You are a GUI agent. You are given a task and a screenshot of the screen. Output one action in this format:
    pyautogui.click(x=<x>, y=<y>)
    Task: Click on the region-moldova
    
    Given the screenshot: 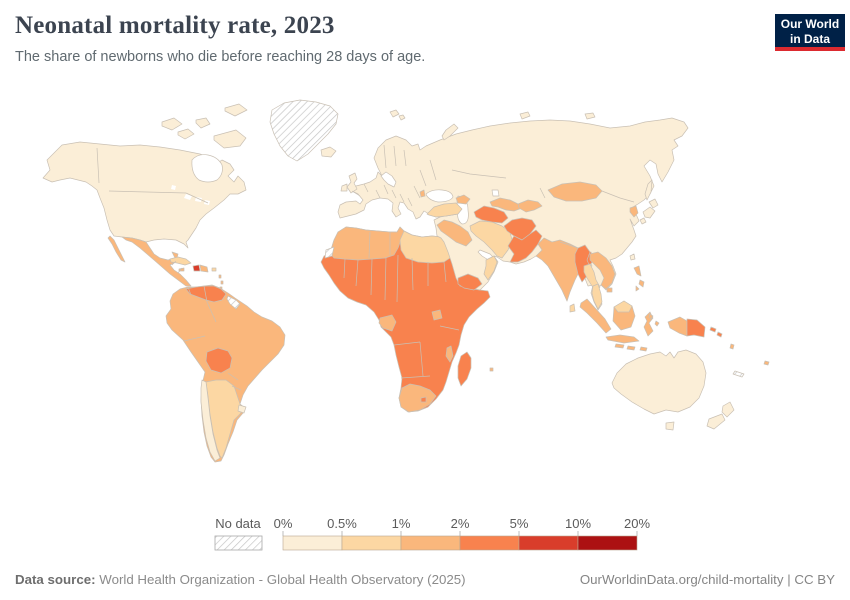 What is the action you would take?
    pyautogui.click(x=422, y=193)
    